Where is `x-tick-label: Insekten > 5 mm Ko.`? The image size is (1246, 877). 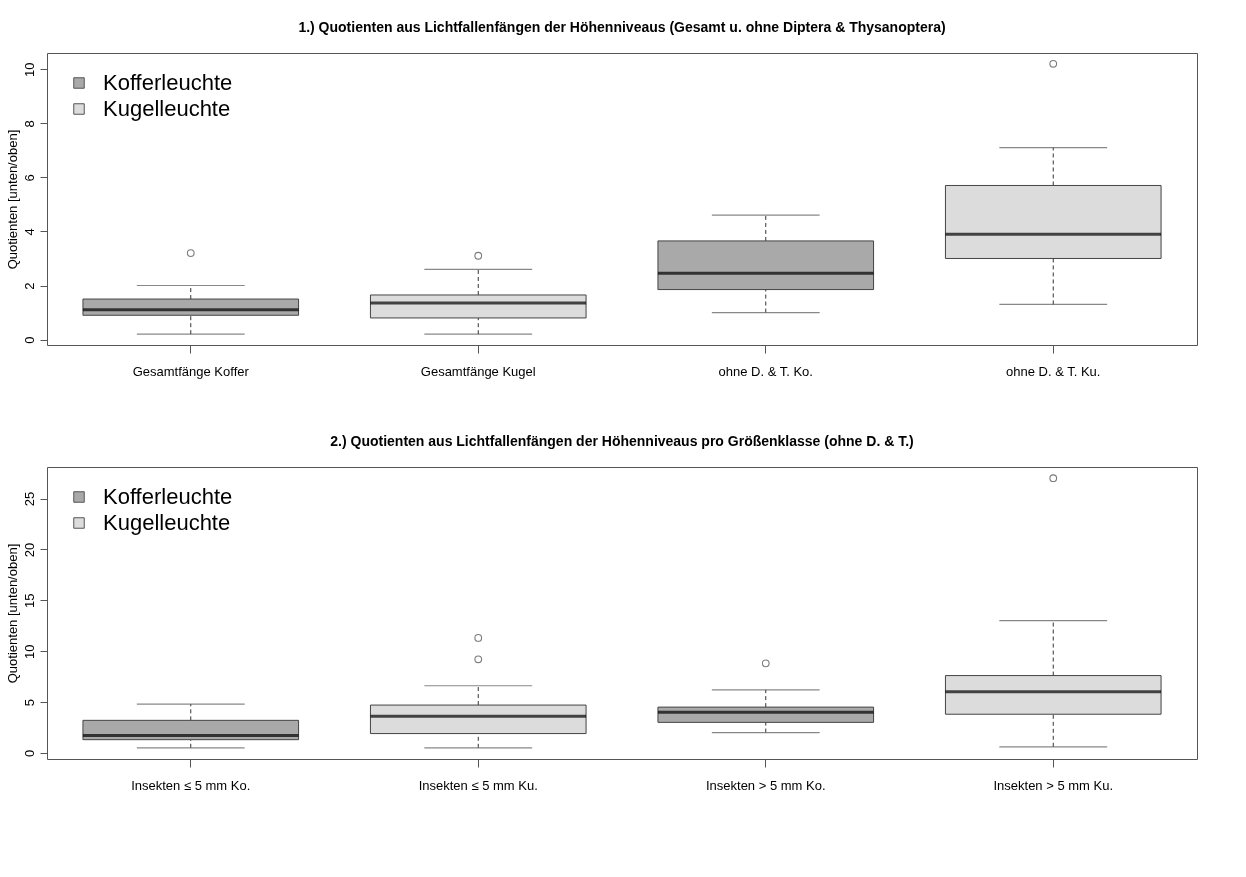 x-tick-label: Insekten > 5 mm Ko. is located at coordinates (765, 785).